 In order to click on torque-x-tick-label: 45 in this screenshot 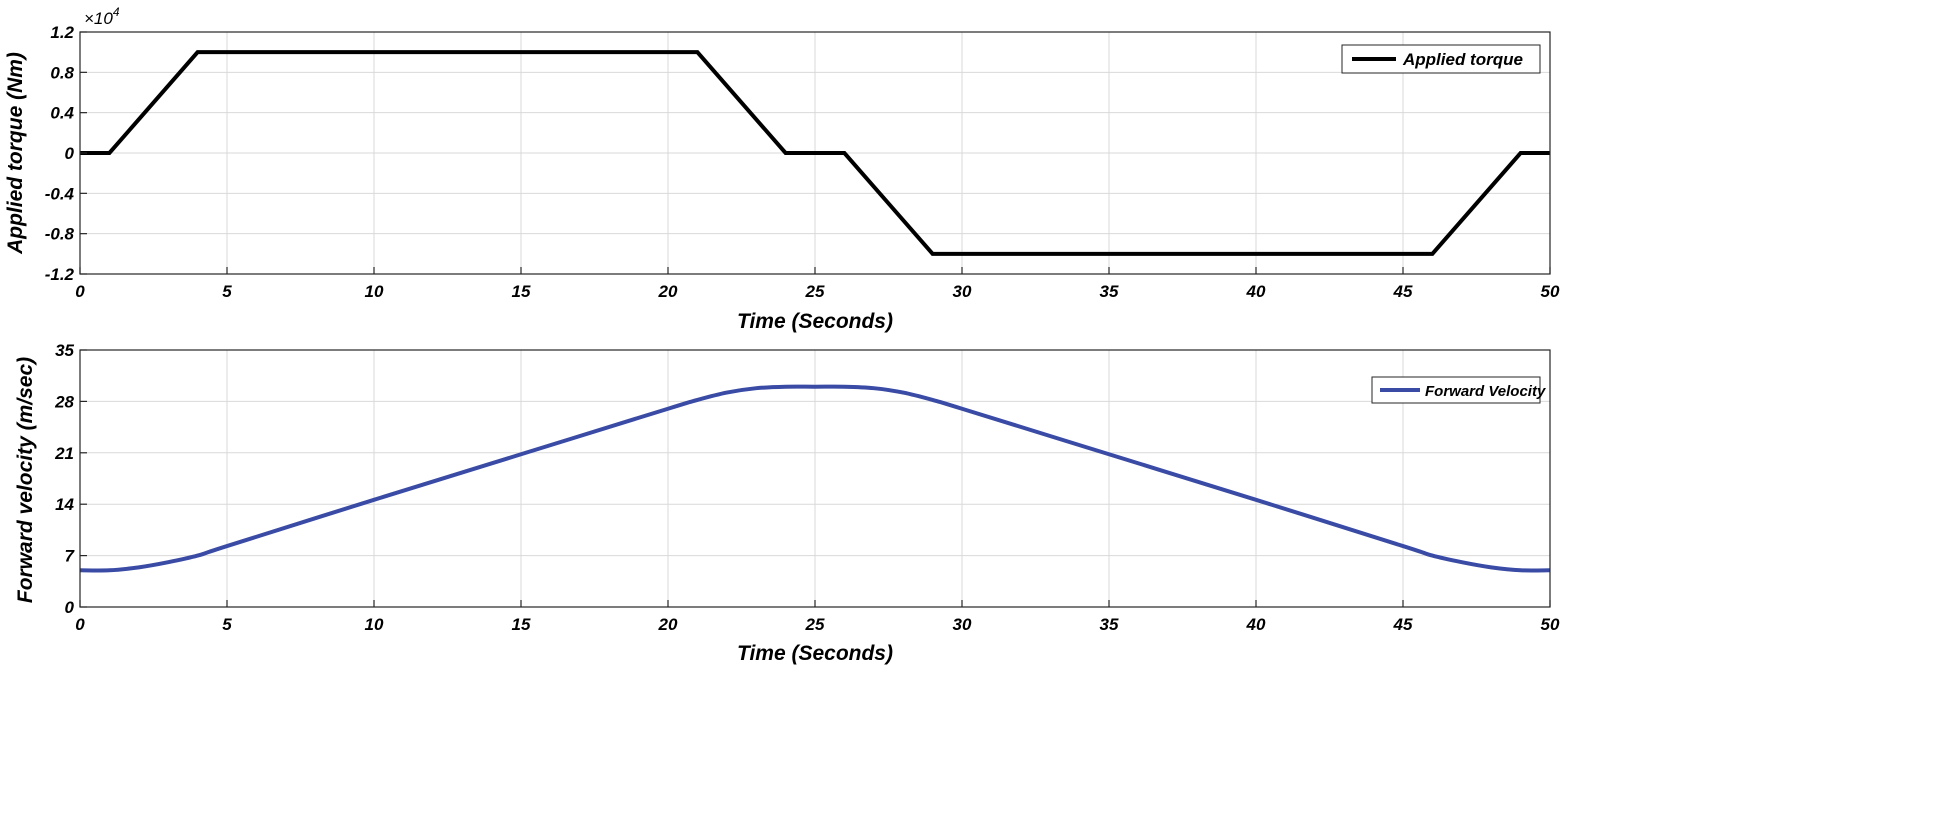, I will do `click(1403, 291)`.